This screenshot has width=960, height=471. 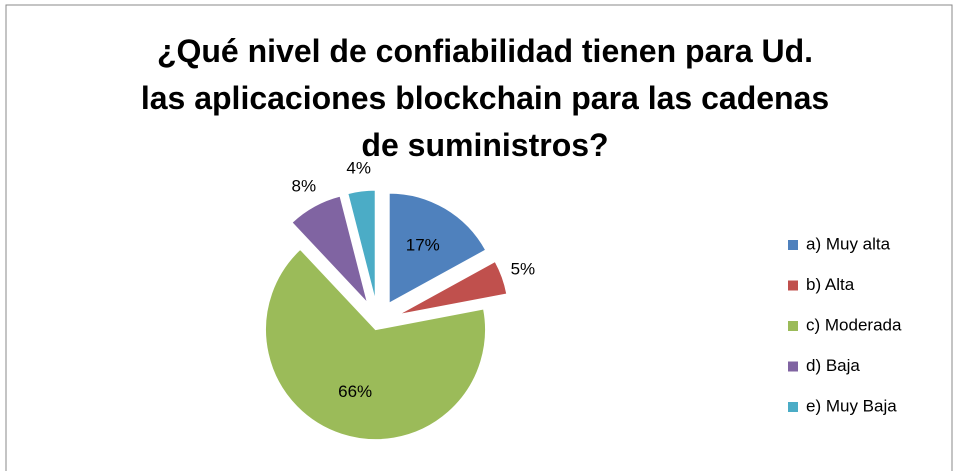 I want to click on legend-label: e) Muy Baja, so click(x=851, y=405).